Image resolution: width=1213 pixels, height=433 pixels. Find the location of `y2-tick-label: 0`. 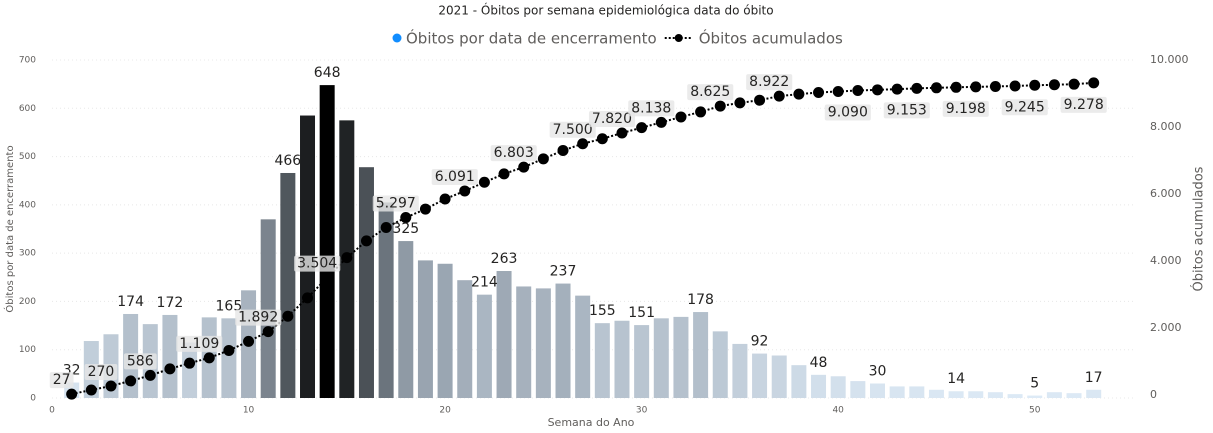

y2-tick-label: 0 is located at coordinates (1153, 394).